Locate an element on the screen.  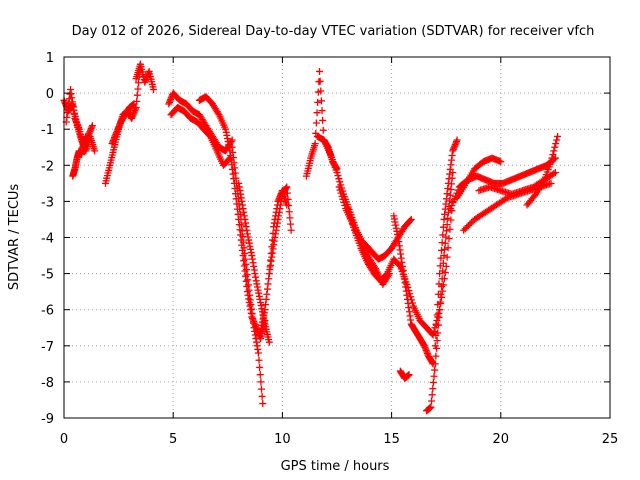
x-tick-label: 5 is located at coordinates (173, 439).